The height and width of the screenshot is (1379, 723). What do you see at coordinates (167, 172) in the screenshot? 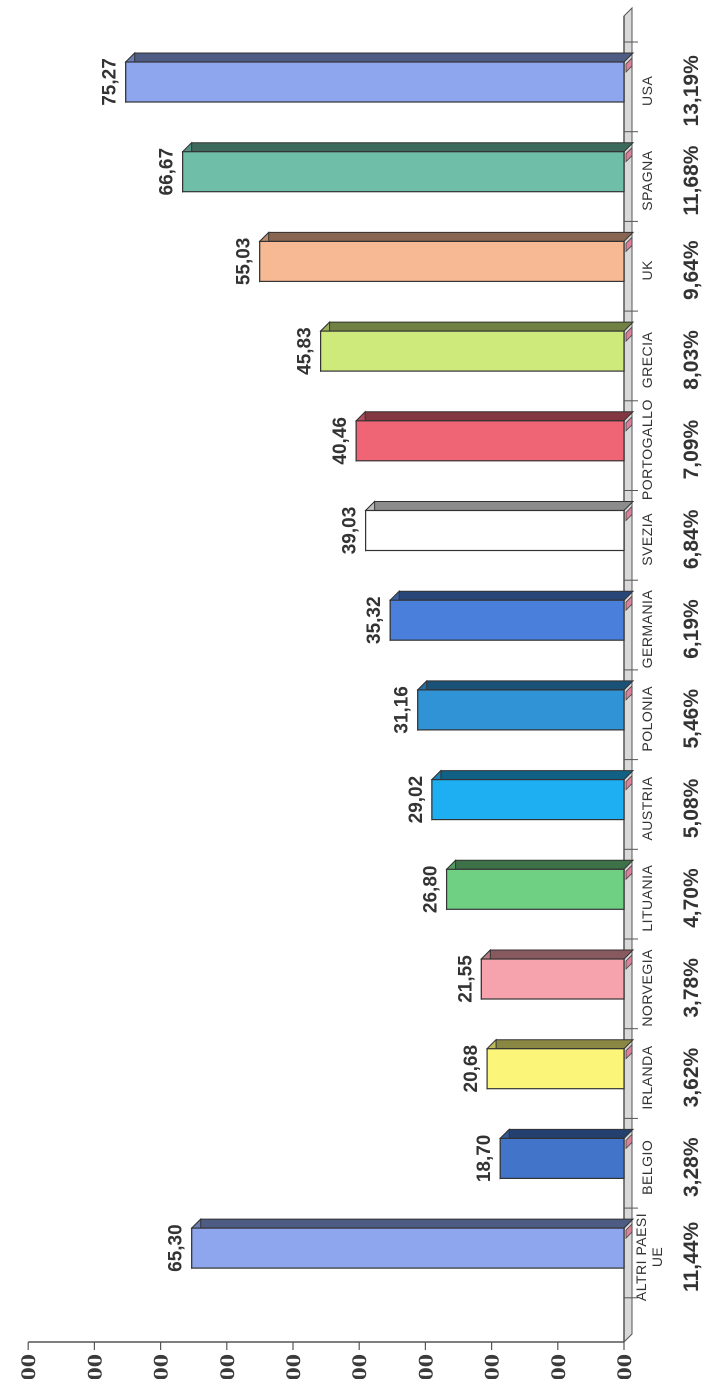
I see `bar-value-label: 66,67` at bounding box center [167, 172].